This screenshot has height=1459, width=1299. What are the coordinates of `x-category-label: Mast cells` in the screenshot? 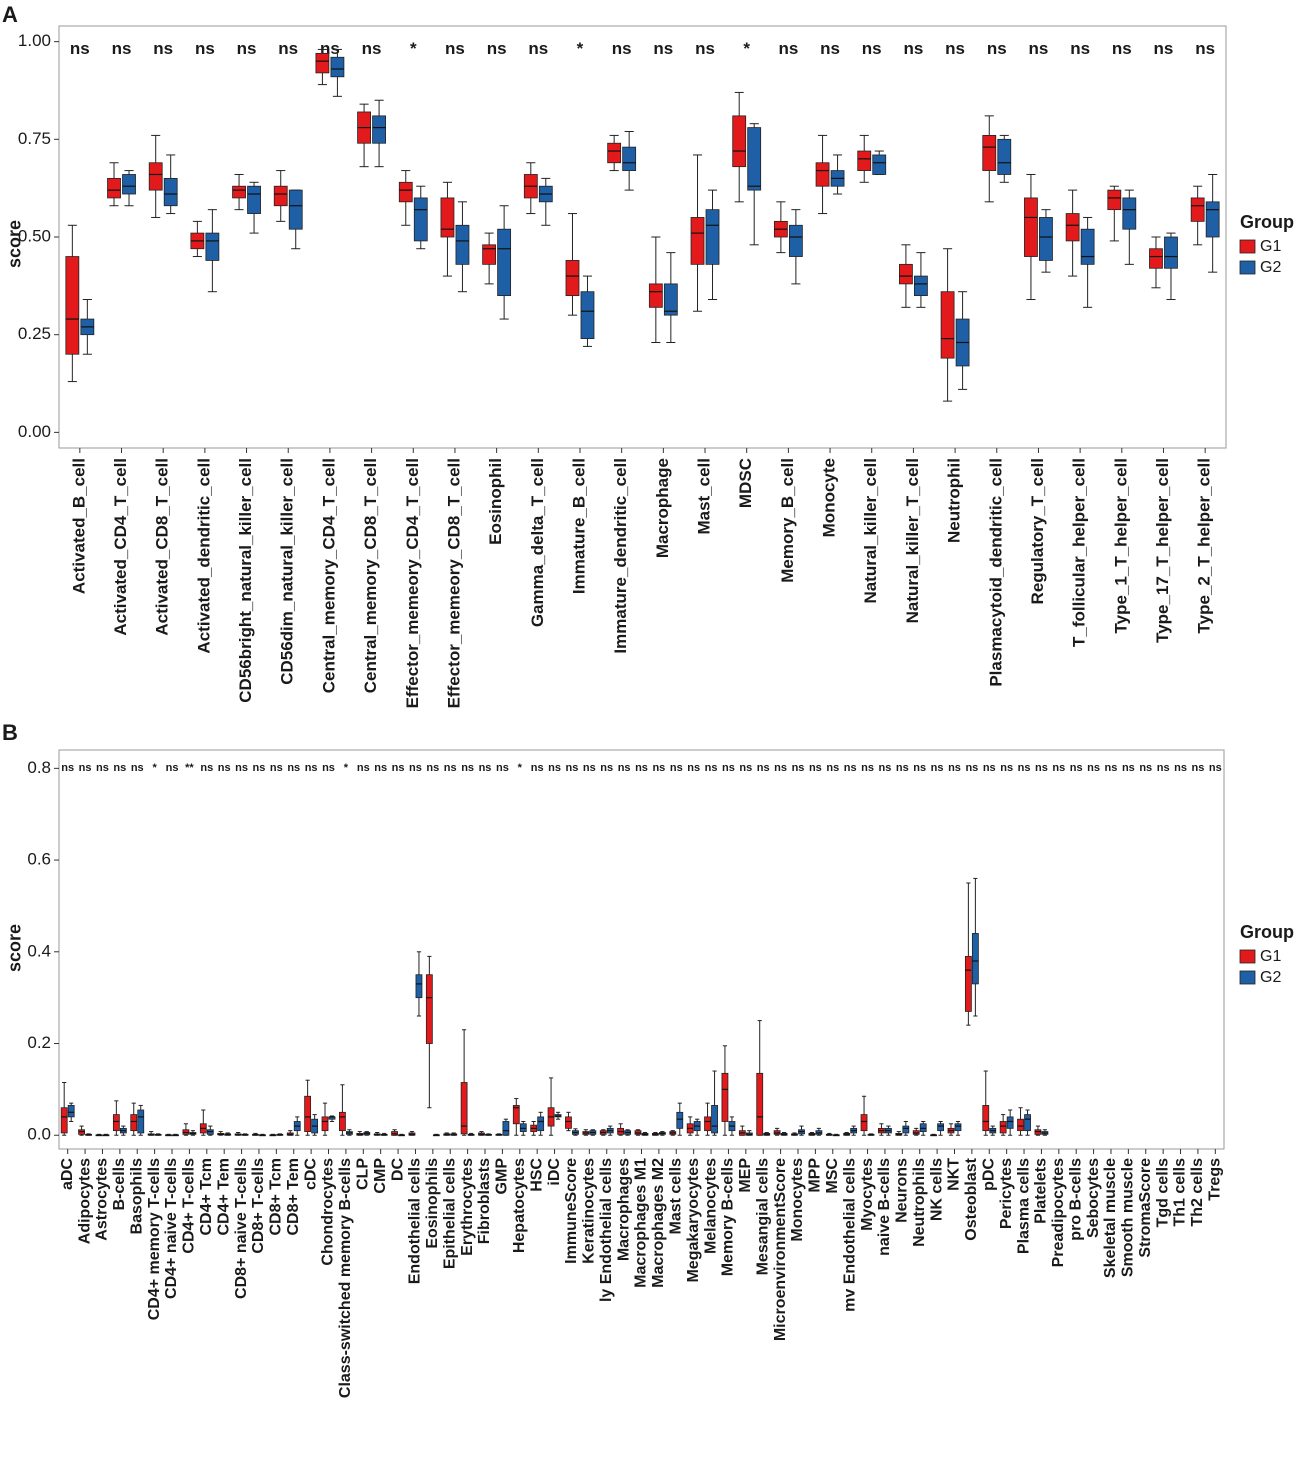 It's located at (675, 1196).